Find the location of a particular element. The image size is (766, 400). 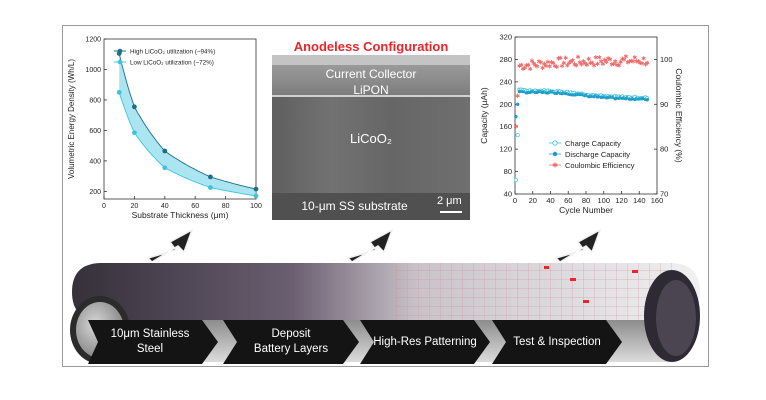

step-deposit-layers: Deposit Battery Layers is located at coordinates (291, 342).